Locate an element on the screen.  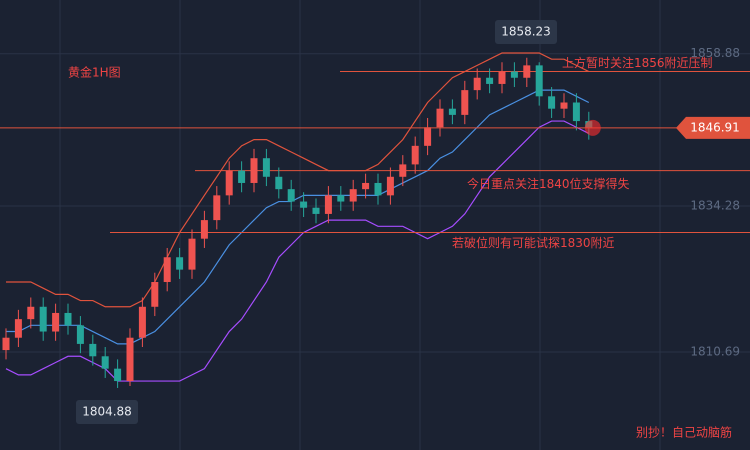
low-callout-box is located at coordinates (107, 412).